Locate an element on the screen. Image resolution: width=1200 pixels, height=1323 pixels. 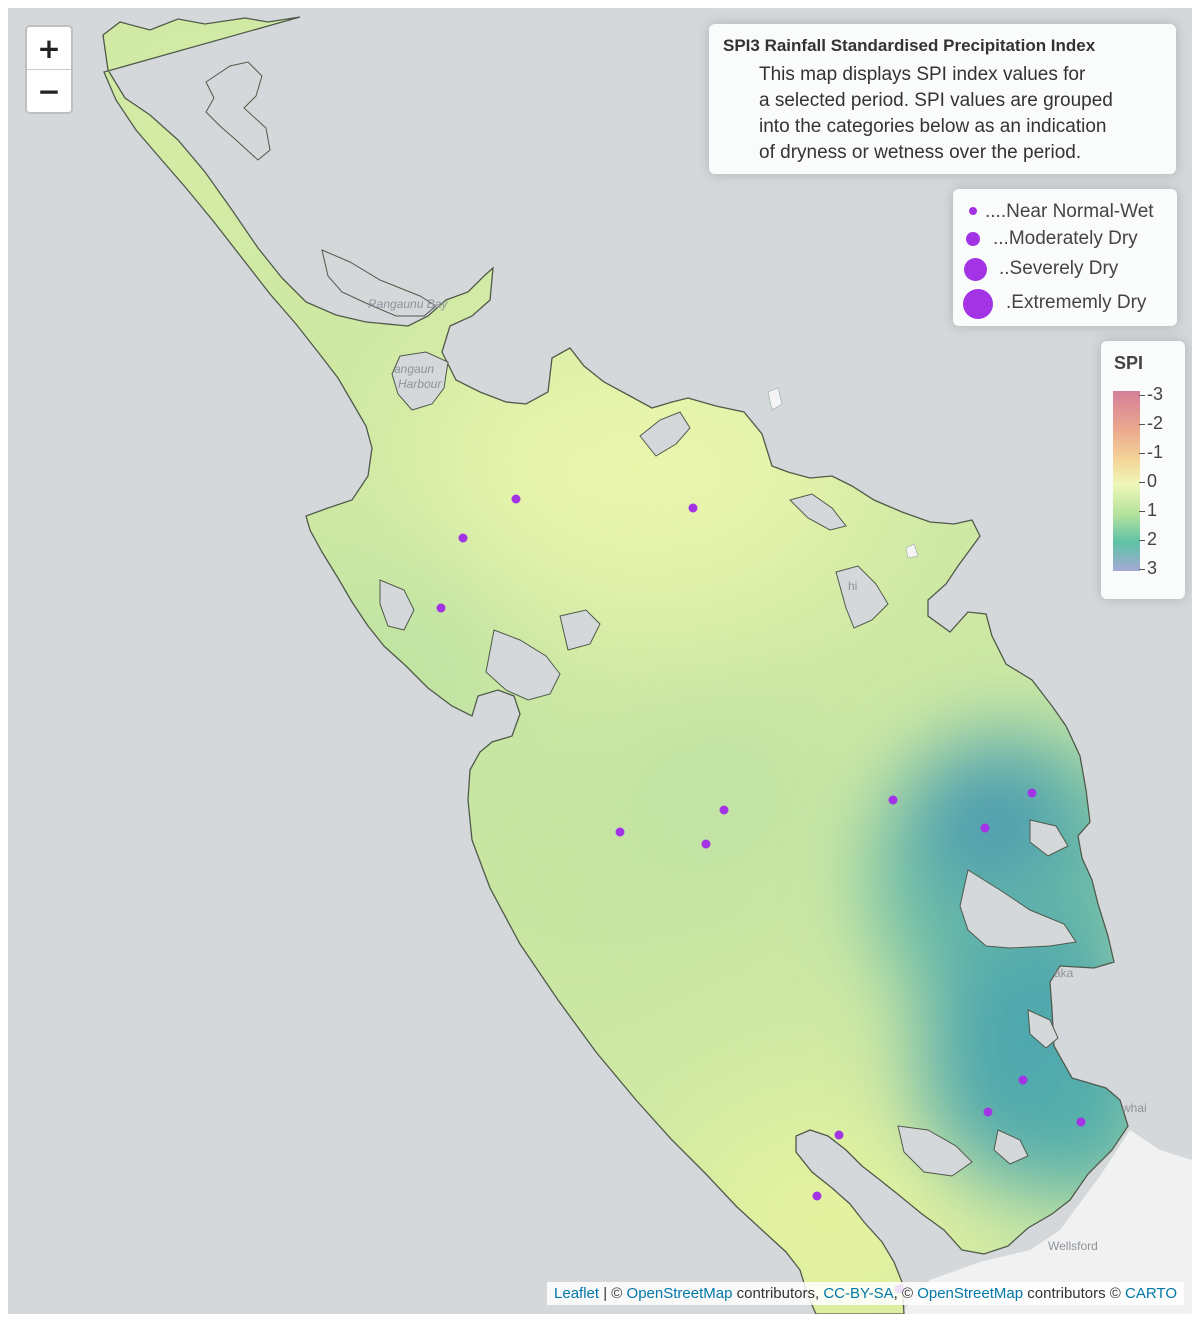
size-legend-item: ..Severely Dry is located at coordinates (1065, 264).